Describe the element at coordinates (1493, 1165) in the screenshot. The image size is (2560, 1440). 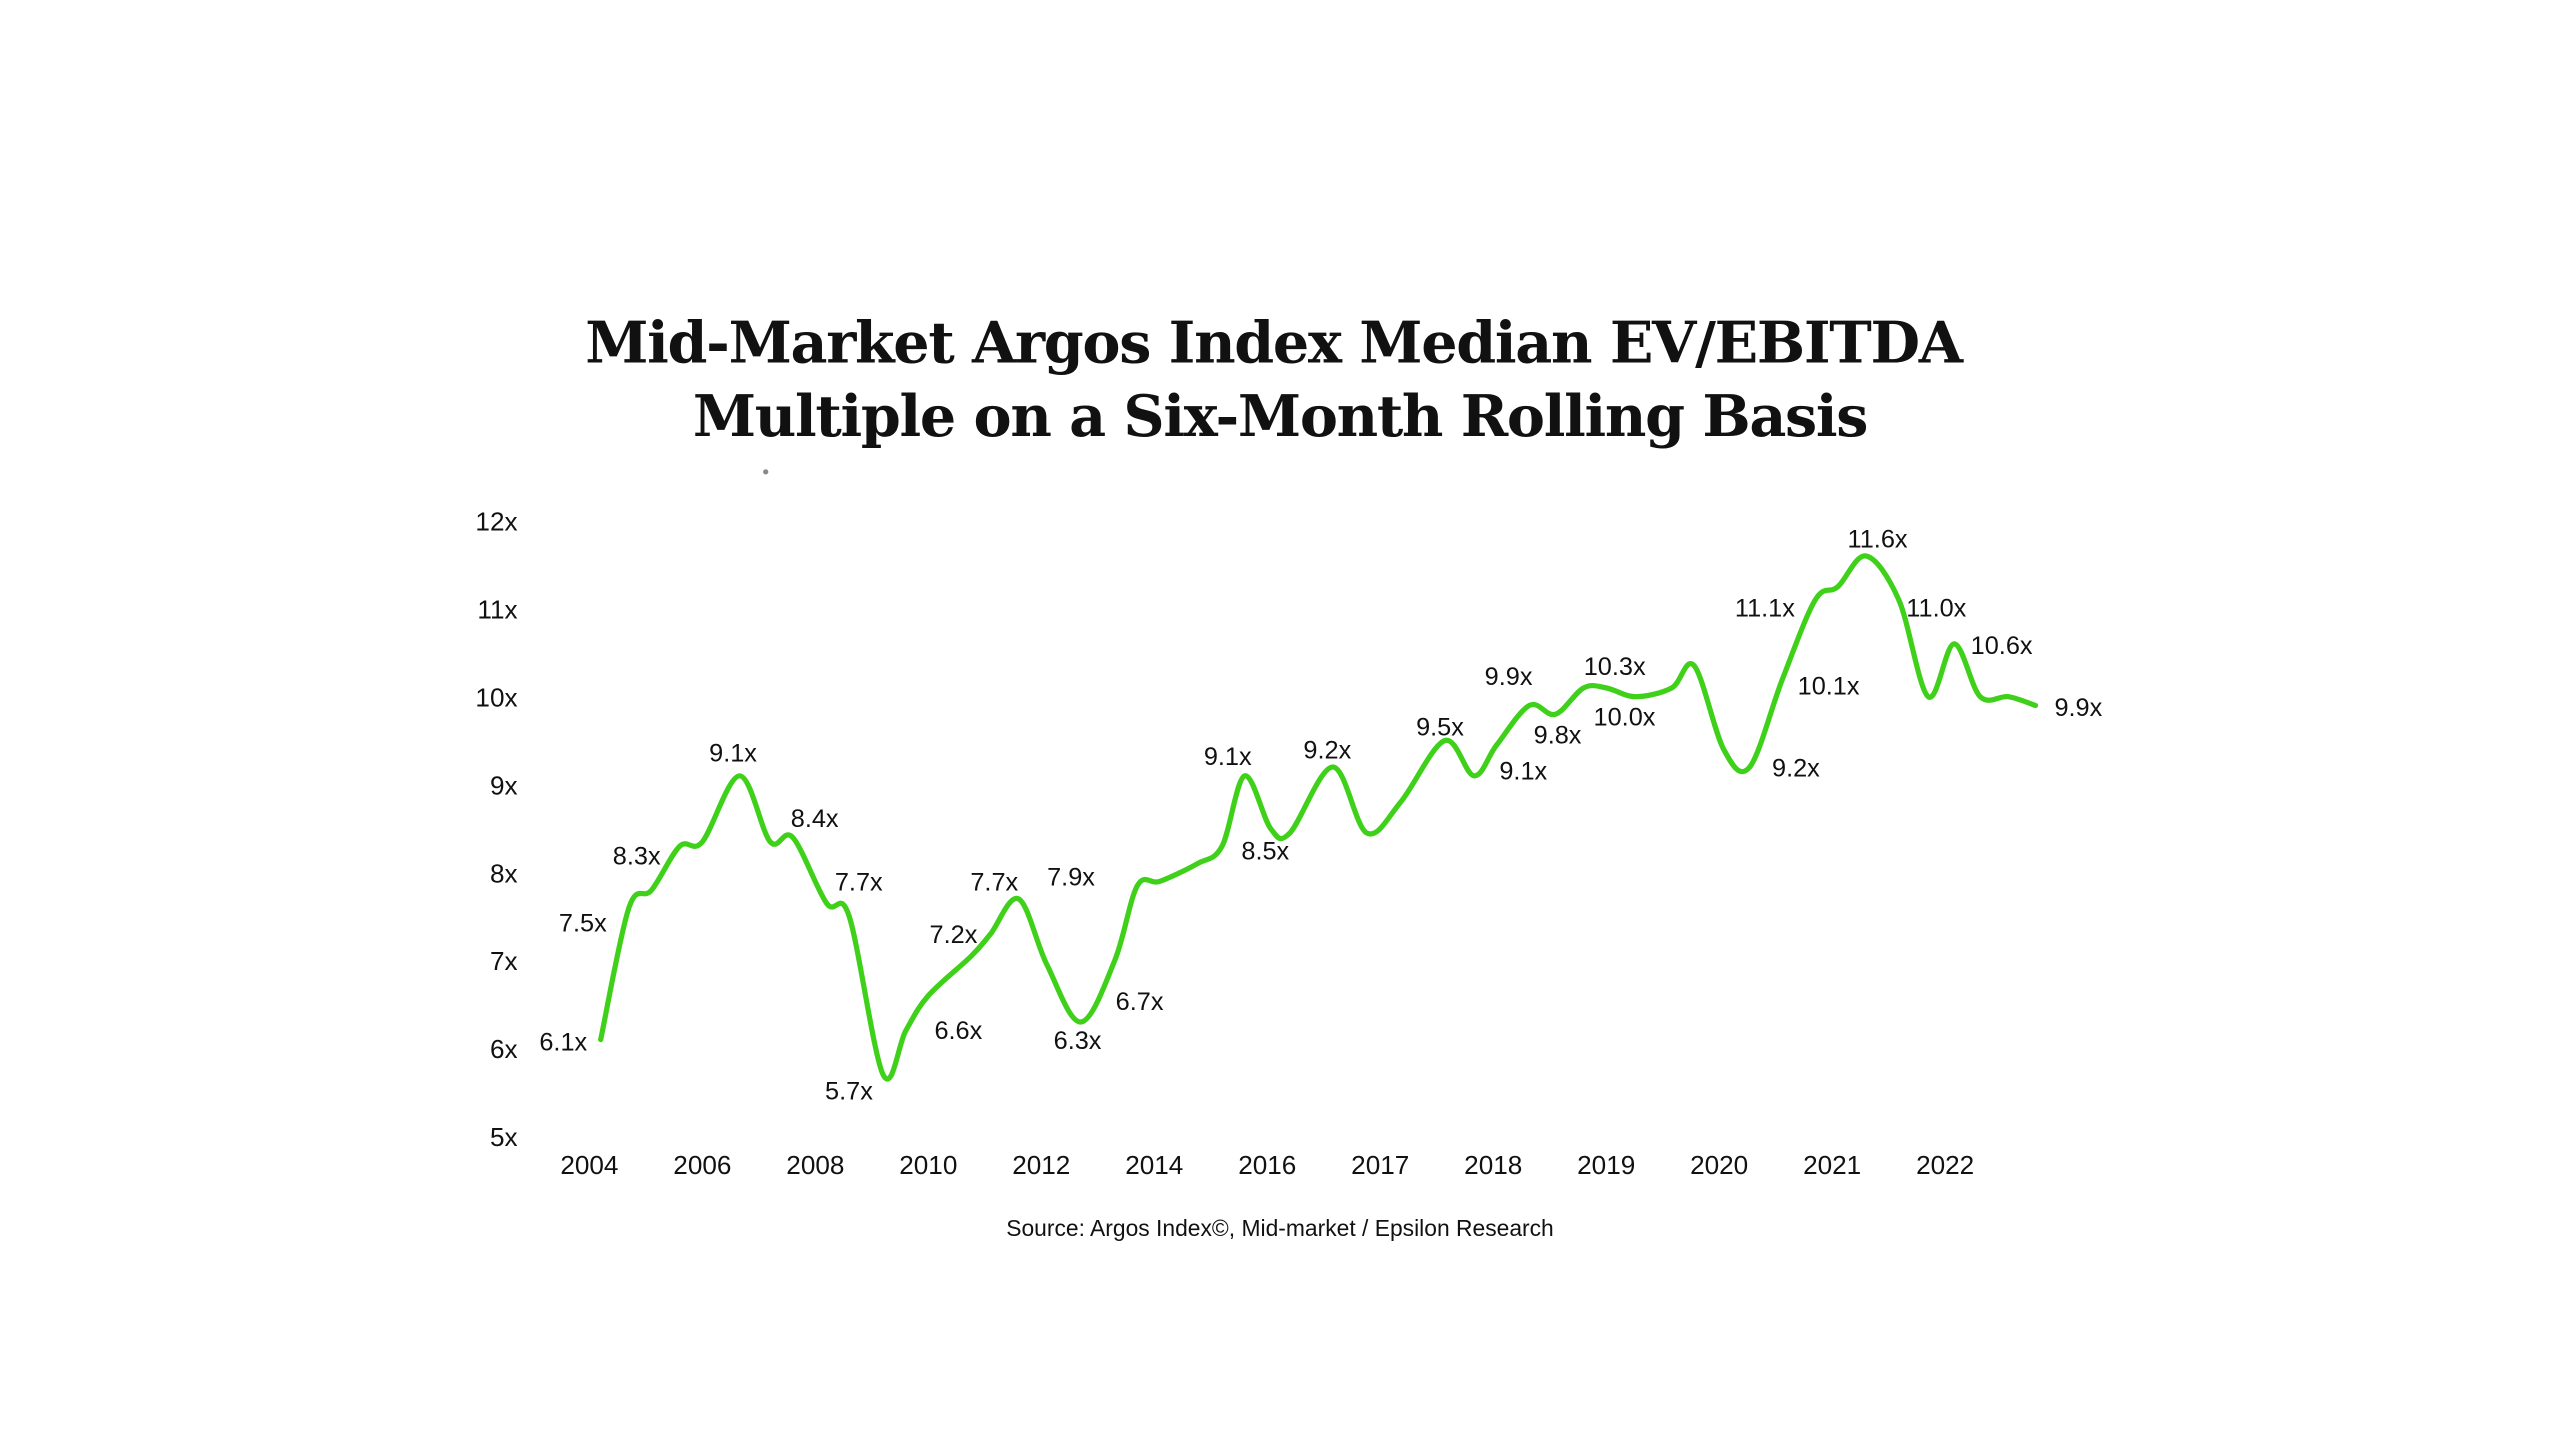
I see `x-tick-label: 2018` at that location.